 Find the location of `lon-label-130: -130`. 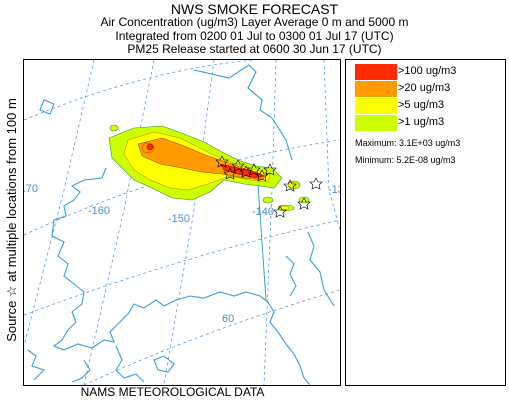

lon-label-130: -130 is located at coordinates (334, 190).